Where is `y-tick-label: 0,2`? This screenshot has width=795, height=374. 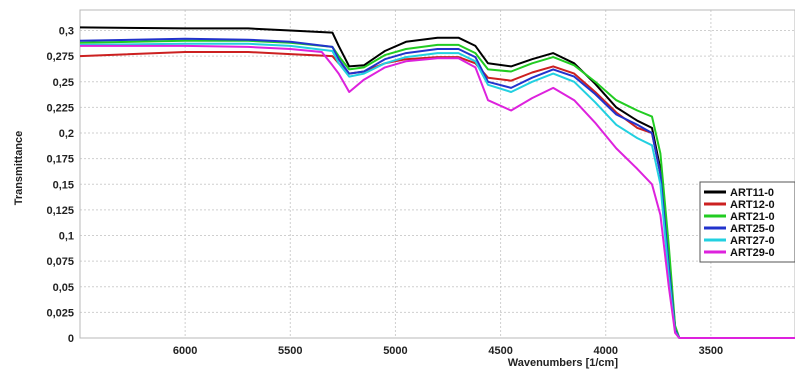 y-tick-label: 0,2 is located at coordinates (66, 134).